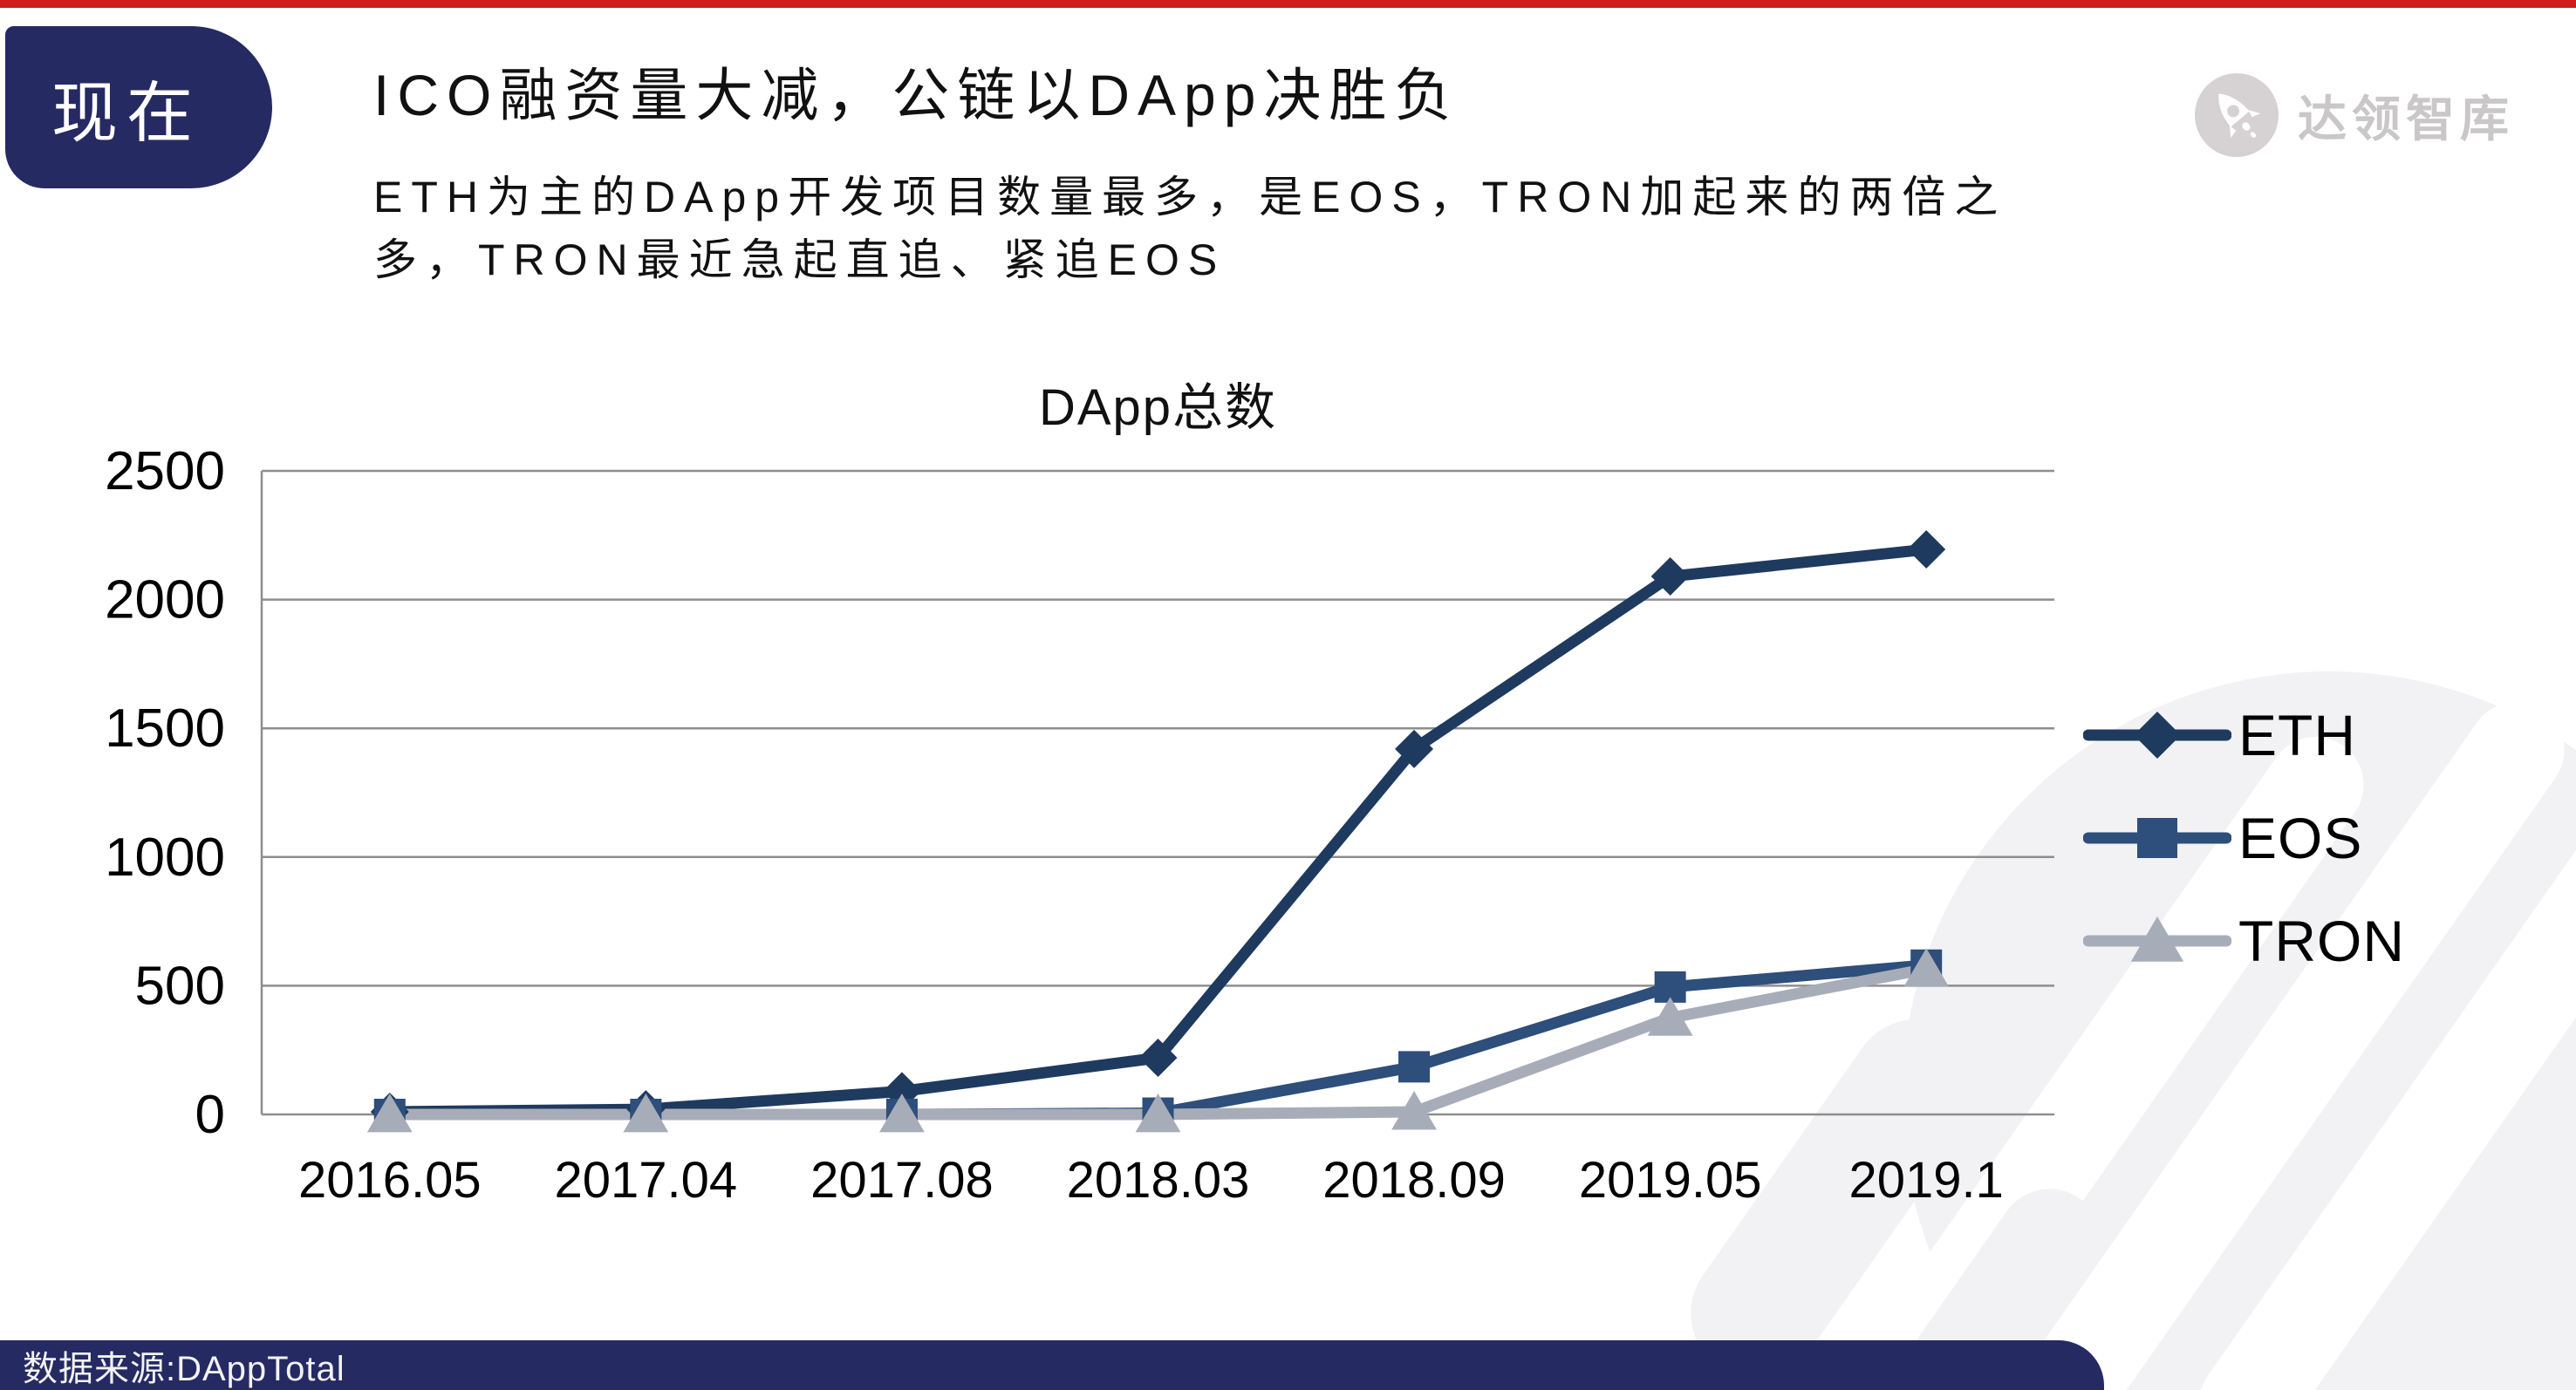 Image resolution: width=2576 pixels, height=1390 pixels. Describe the element at coordinates (2321, 941) in the screenshot. I see `legend-label-tron: TRON` at that location.